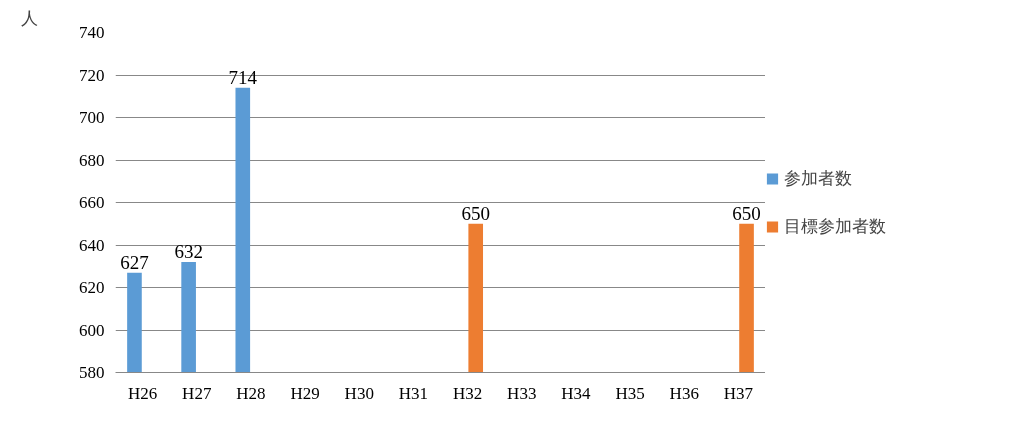 The height and width of the screenshot is (447, 1029). What do you see at coordinates (92, 202) in the screenshot?
I see `y-tick-label: 660` at bounding box center [92, 202].